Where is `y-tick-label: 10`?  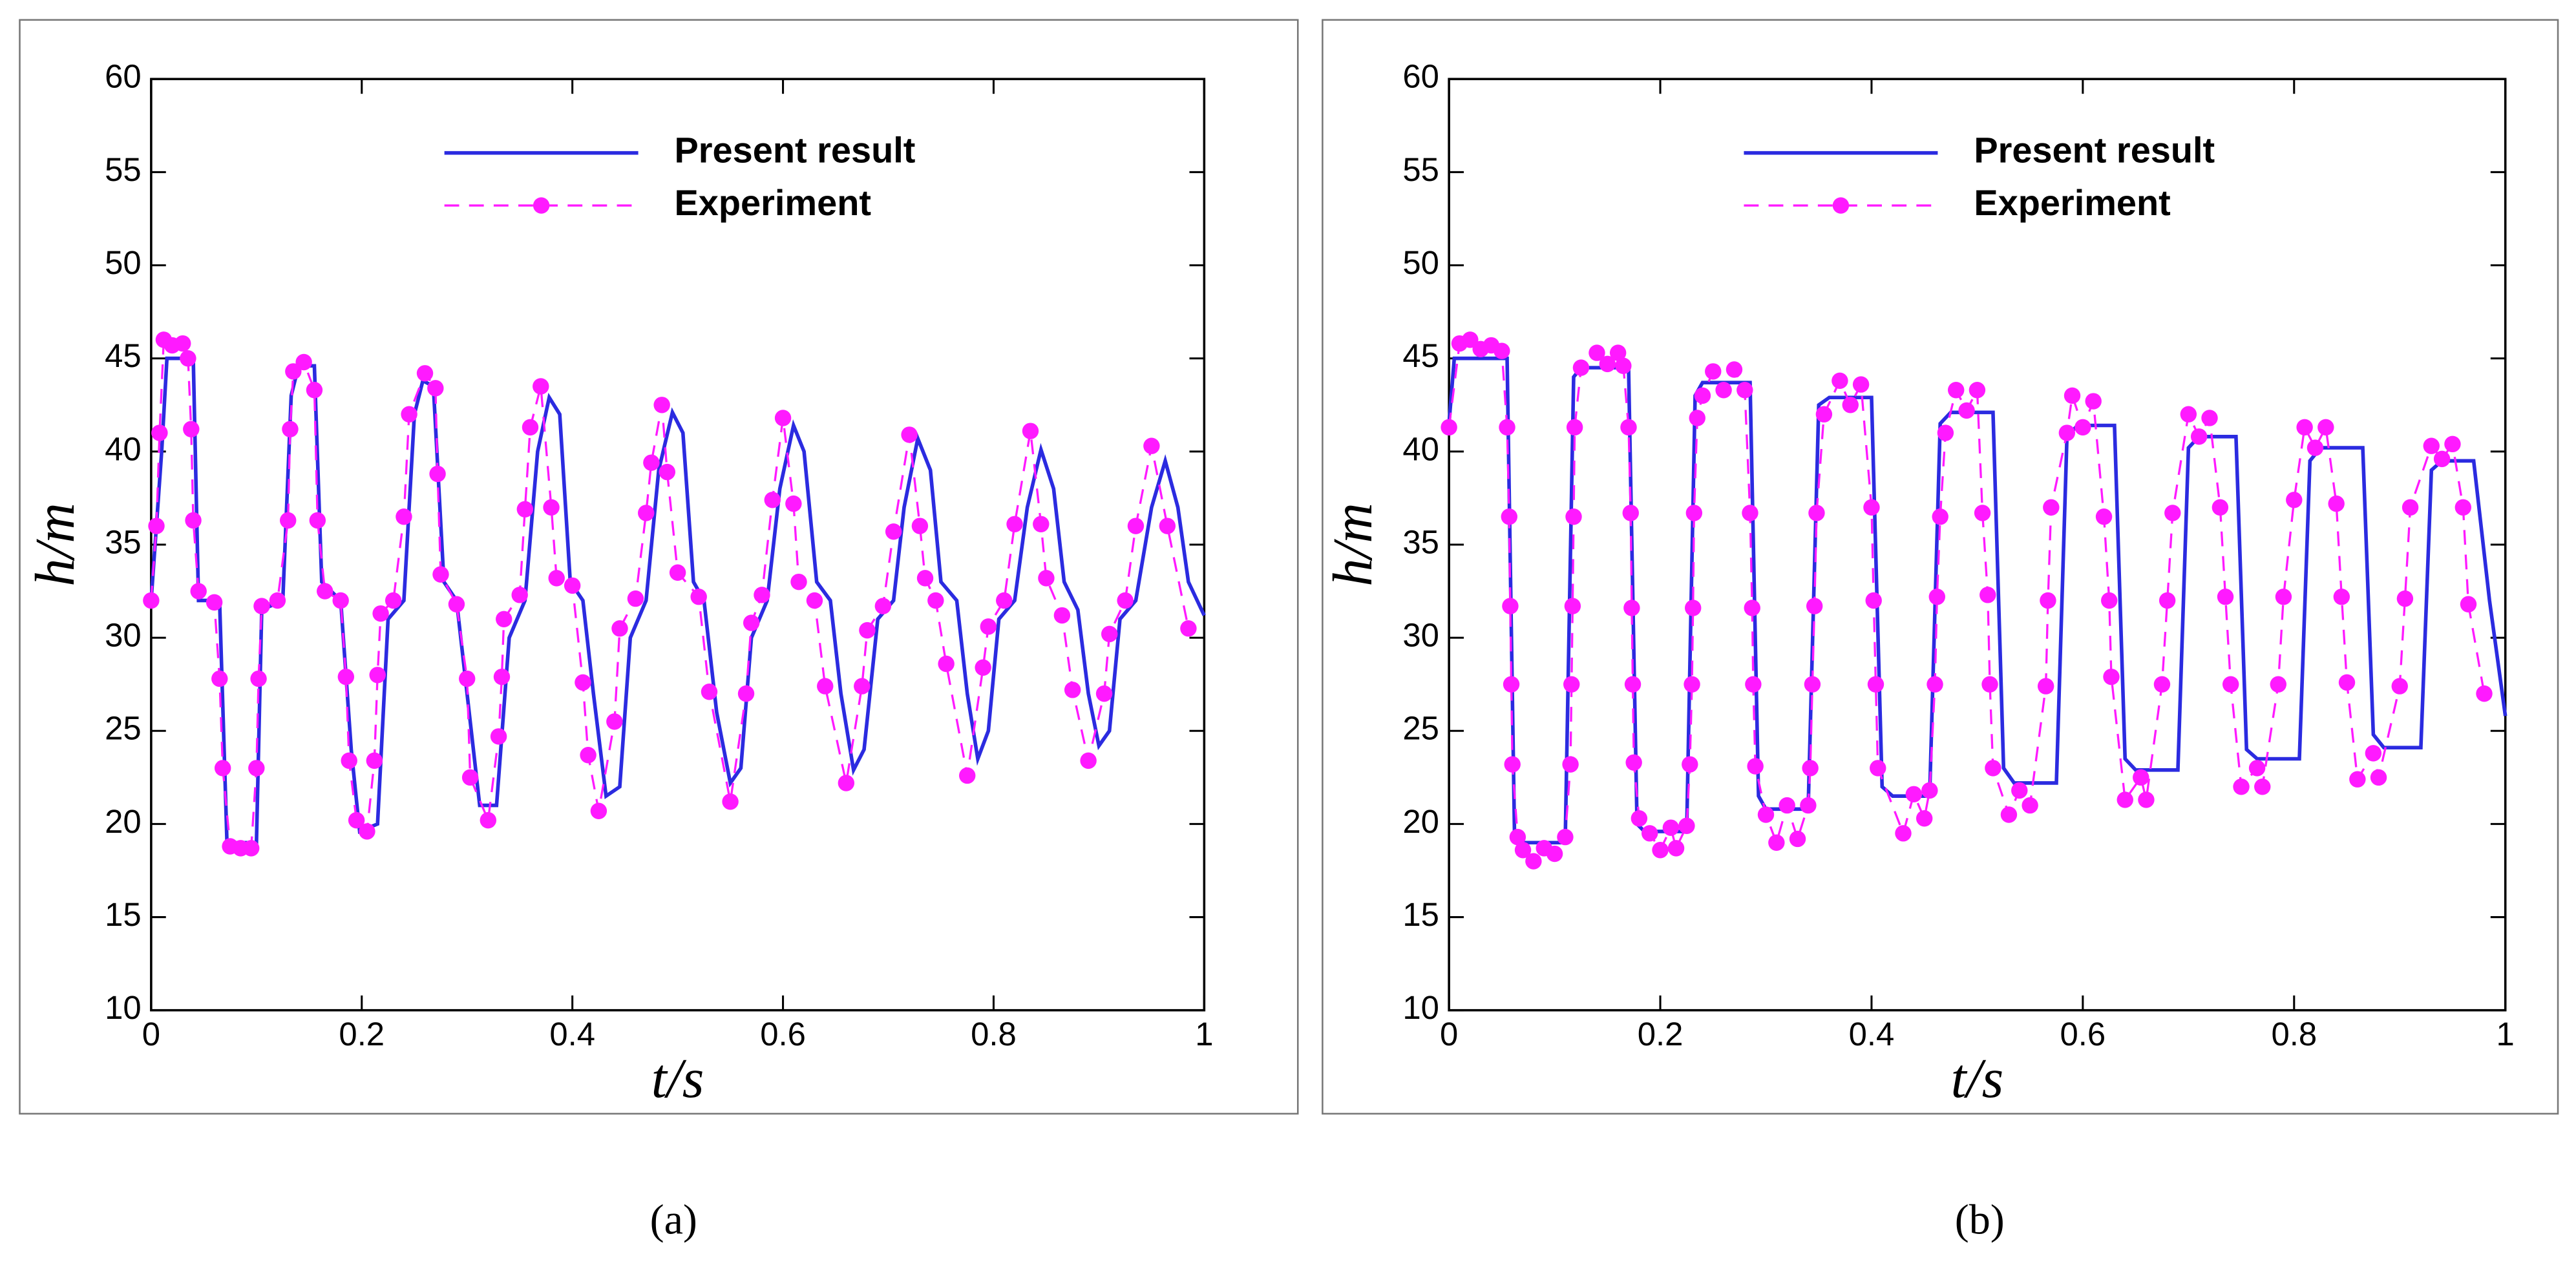
y-tick-label: 10 is located at coordinates (123, 1007).